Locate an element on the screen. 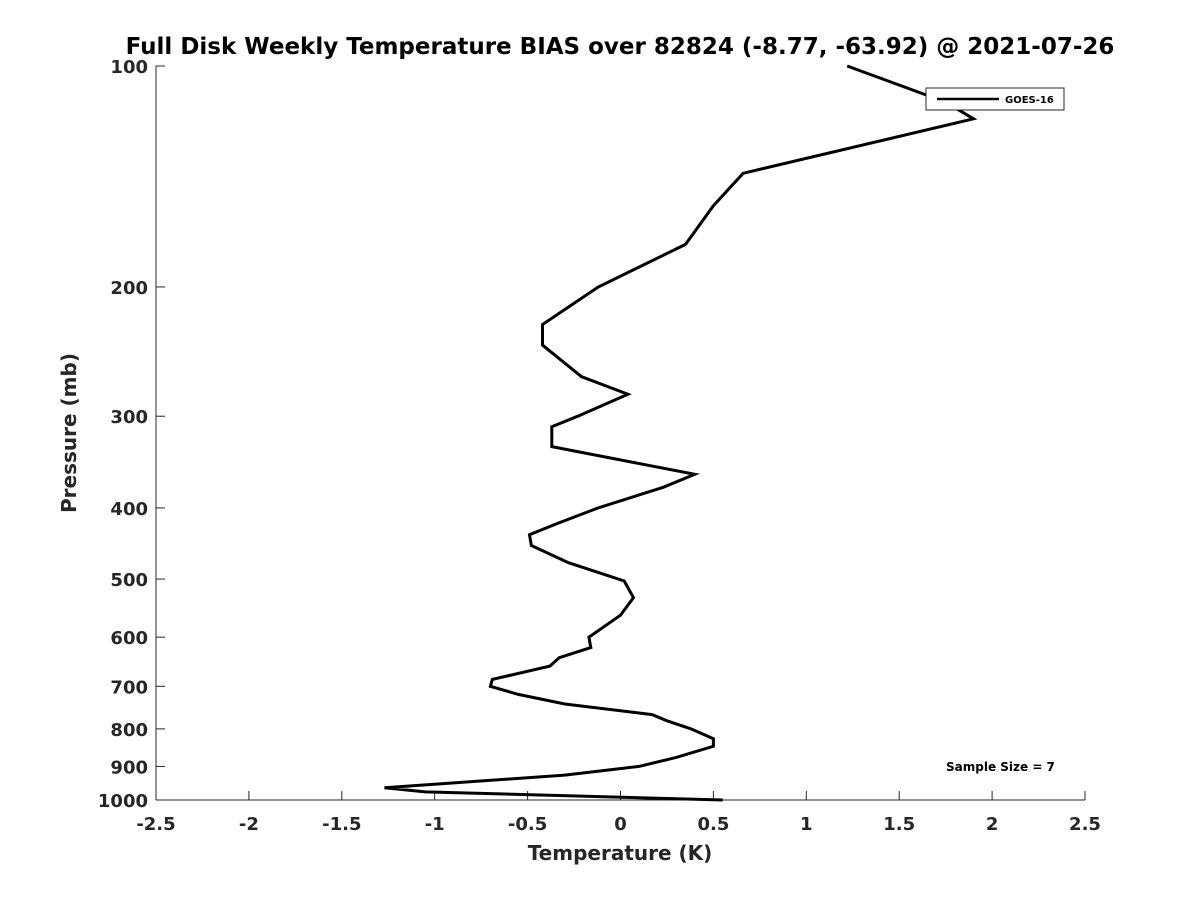 This screenshot has height=900, width=1200. x-tick-label: 2 is located at coordinates (992, 824).